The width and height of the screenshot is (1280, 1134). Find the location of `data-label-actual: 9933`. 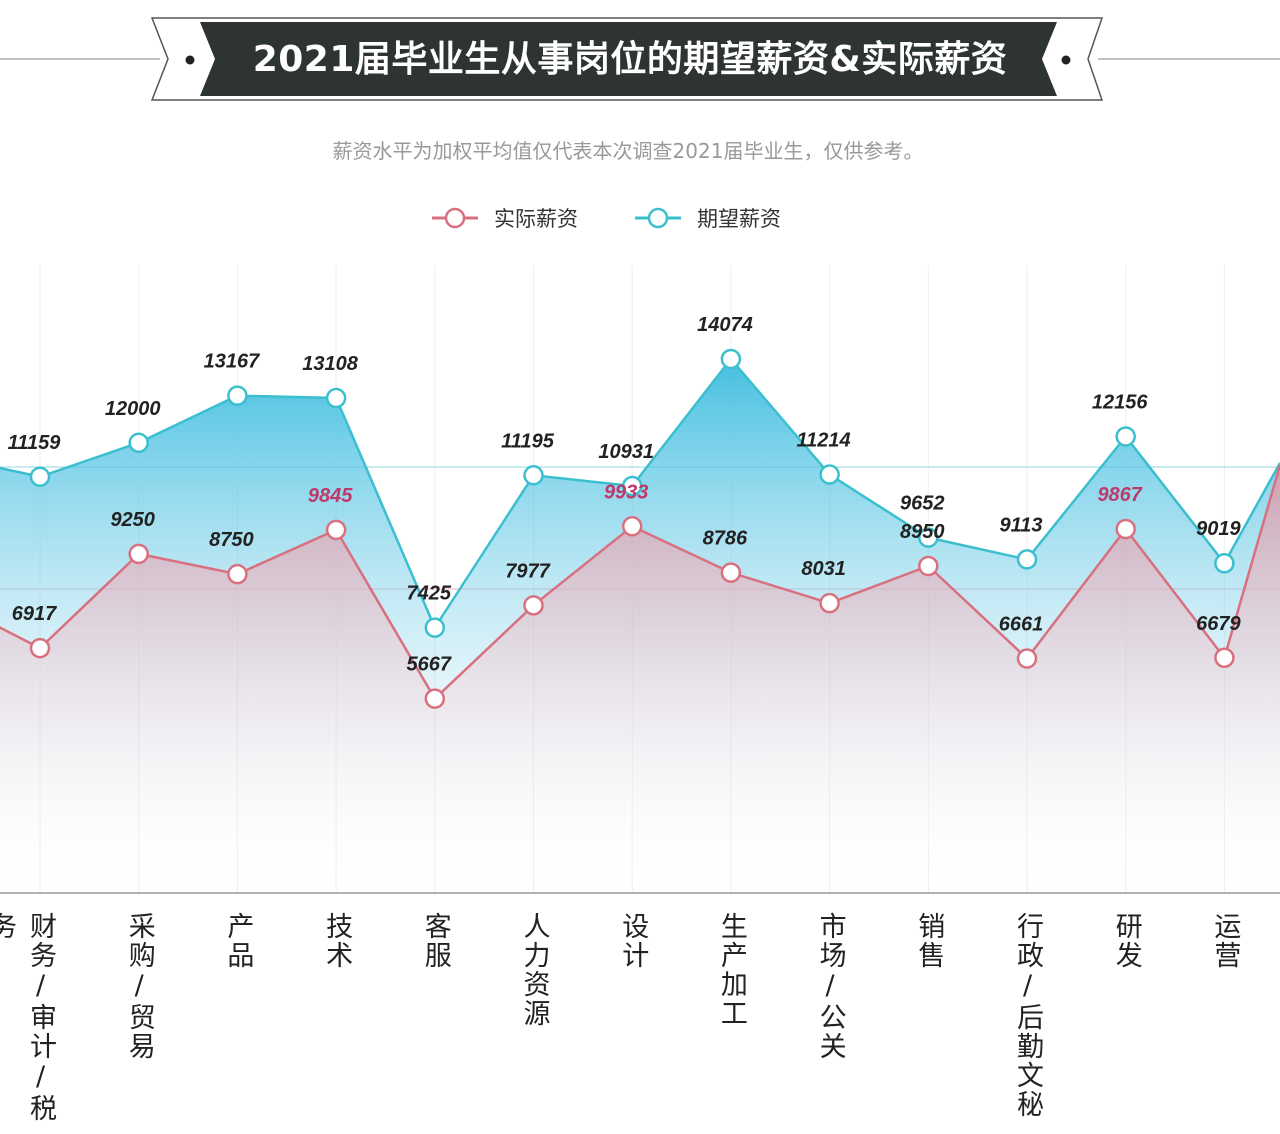

data-label-actual: 9933 is located at coordinates (626, 492).